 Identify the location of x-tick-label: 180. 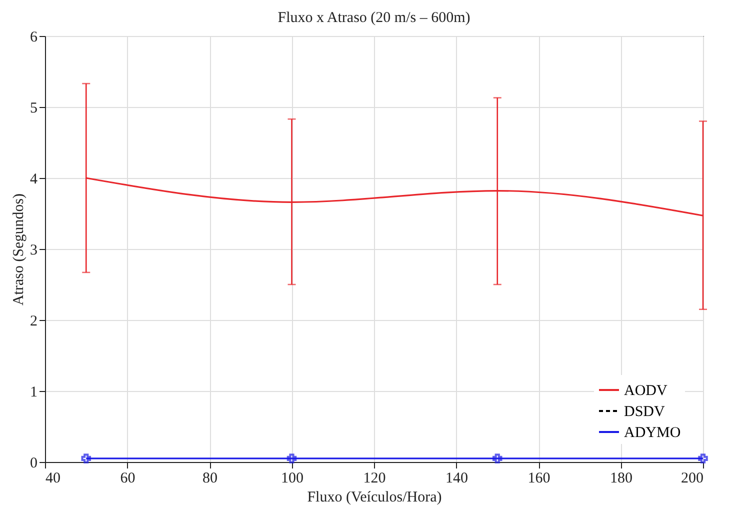
(621, 478).